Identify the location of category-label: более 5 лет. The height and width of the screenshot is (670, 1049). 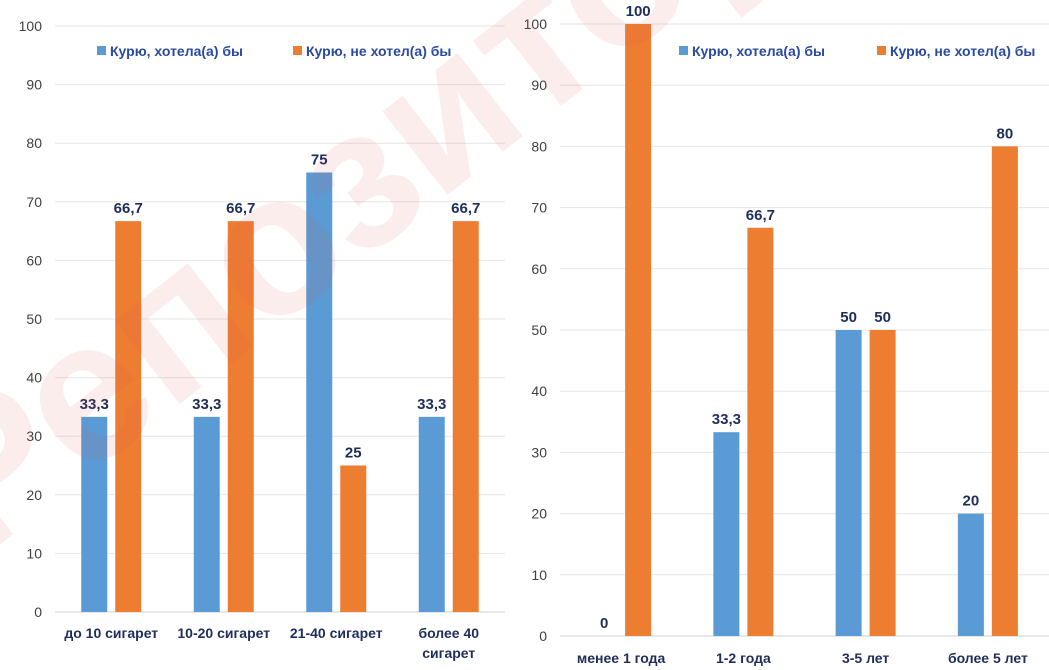
(988, 658).